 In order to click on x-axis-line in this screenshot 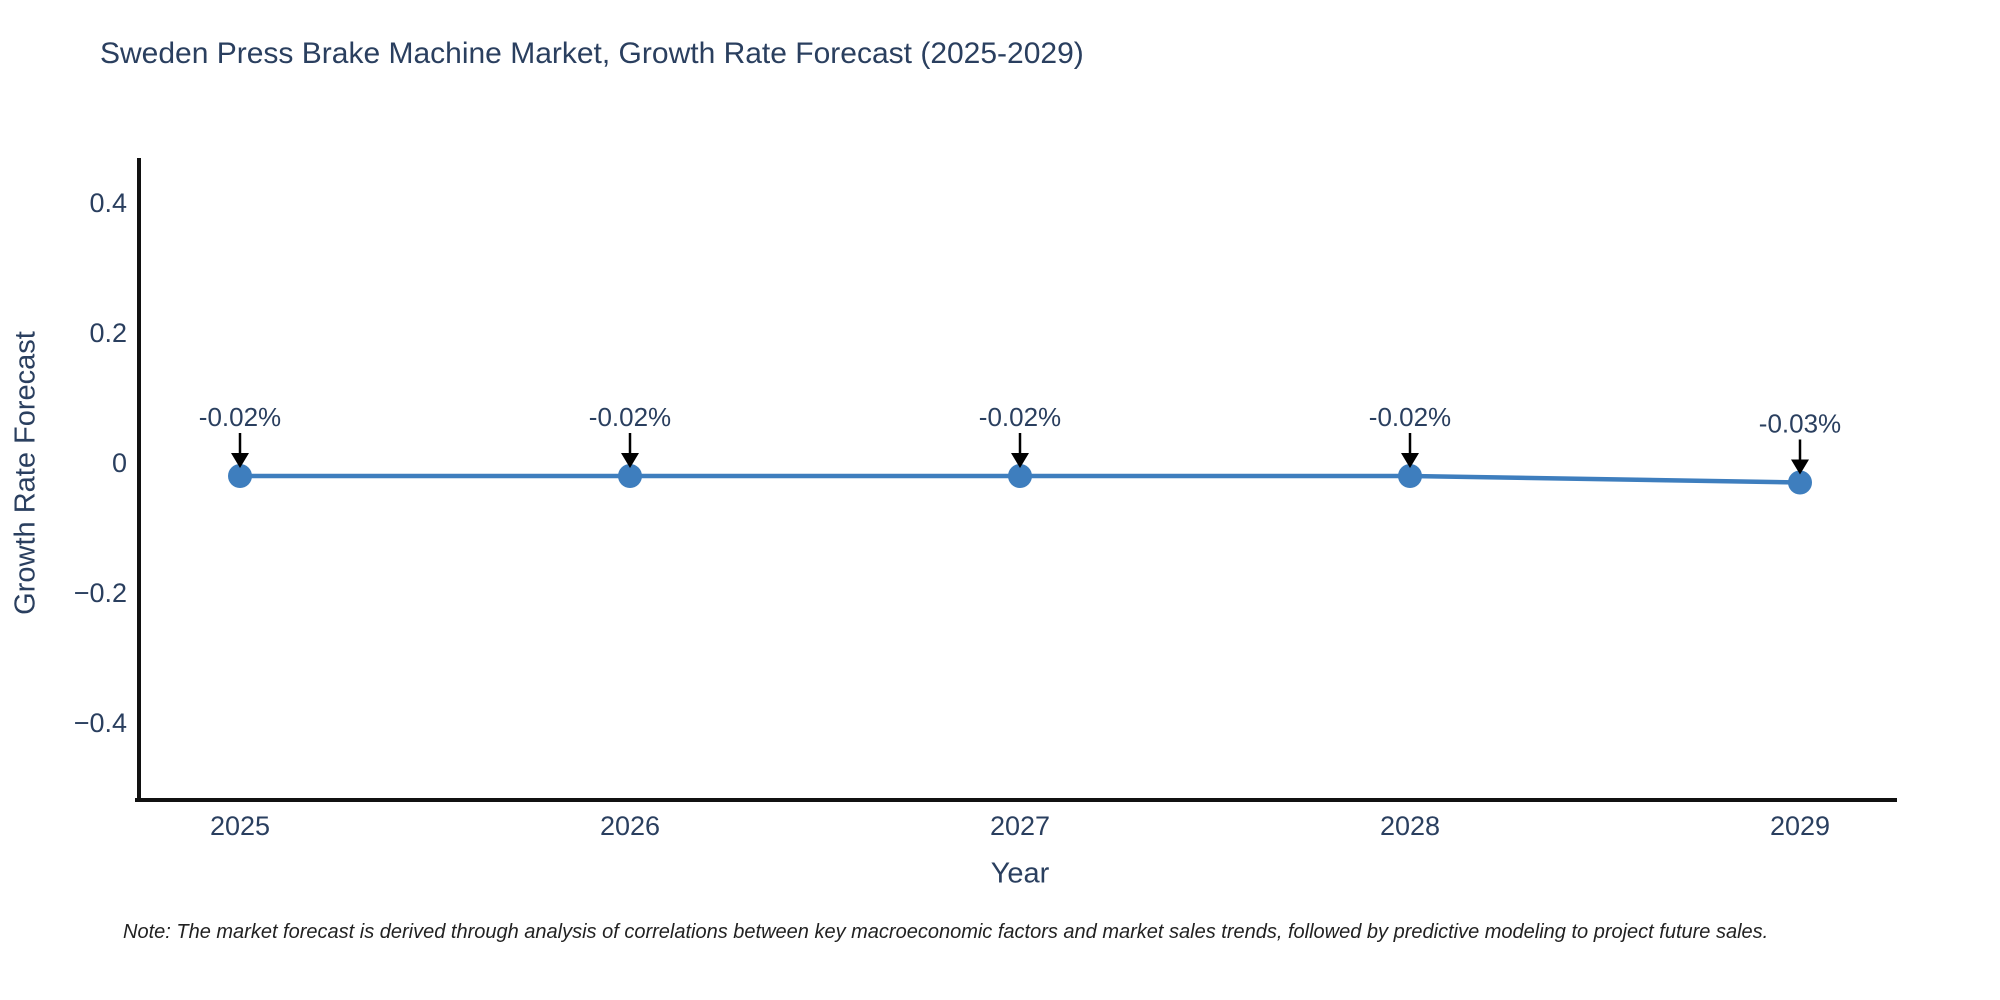, I will do `click(1016, 800)`.